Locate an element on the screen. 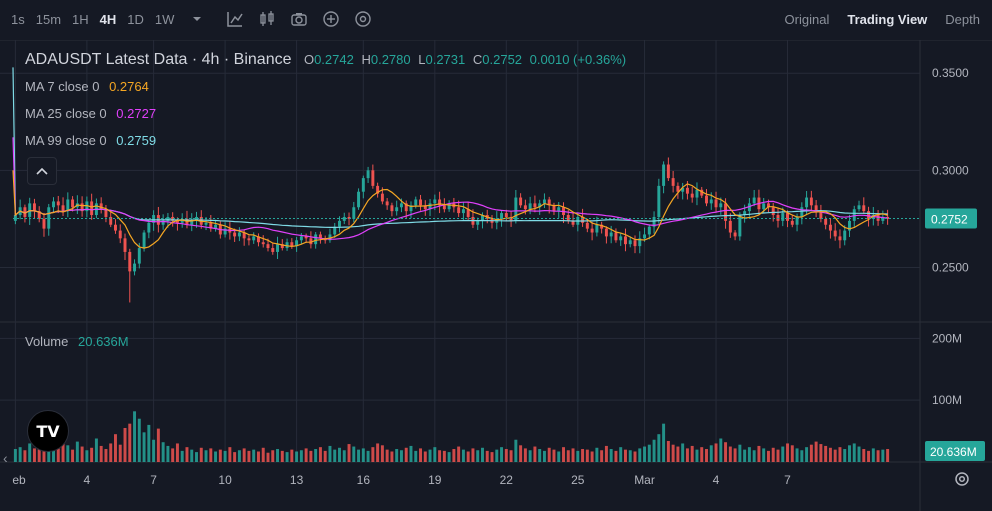  add-icon is located at coordinates (331, 19).